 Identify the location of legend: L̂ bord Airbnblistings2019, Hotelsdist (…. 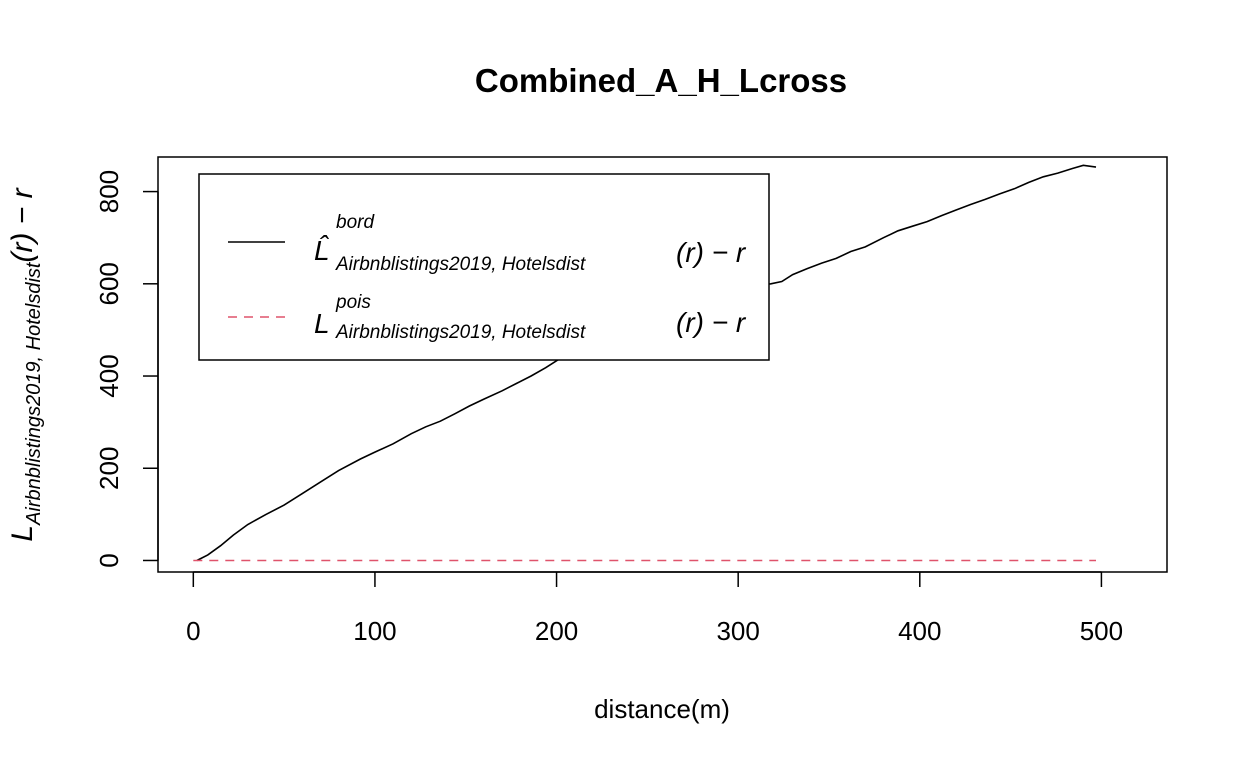
(484, 267).